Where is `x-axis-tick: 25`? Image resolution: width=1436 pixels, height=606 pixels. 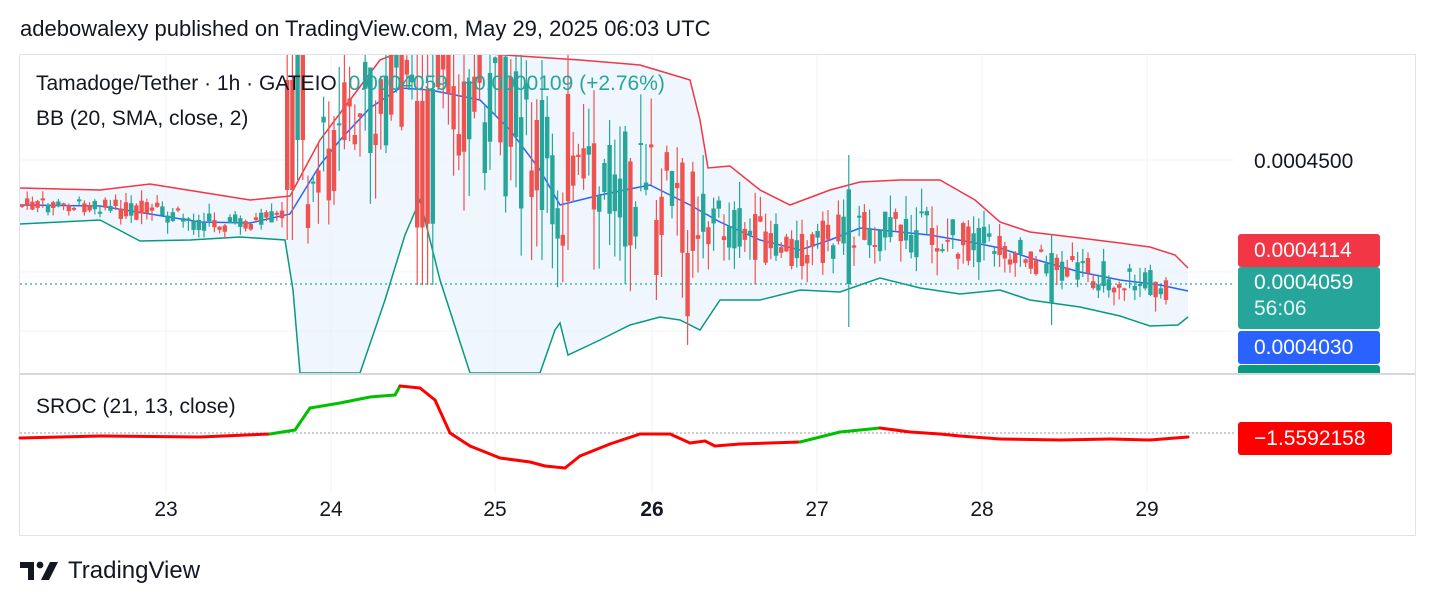 x-axis-tick: 25 is located at coordinates (494, 509).